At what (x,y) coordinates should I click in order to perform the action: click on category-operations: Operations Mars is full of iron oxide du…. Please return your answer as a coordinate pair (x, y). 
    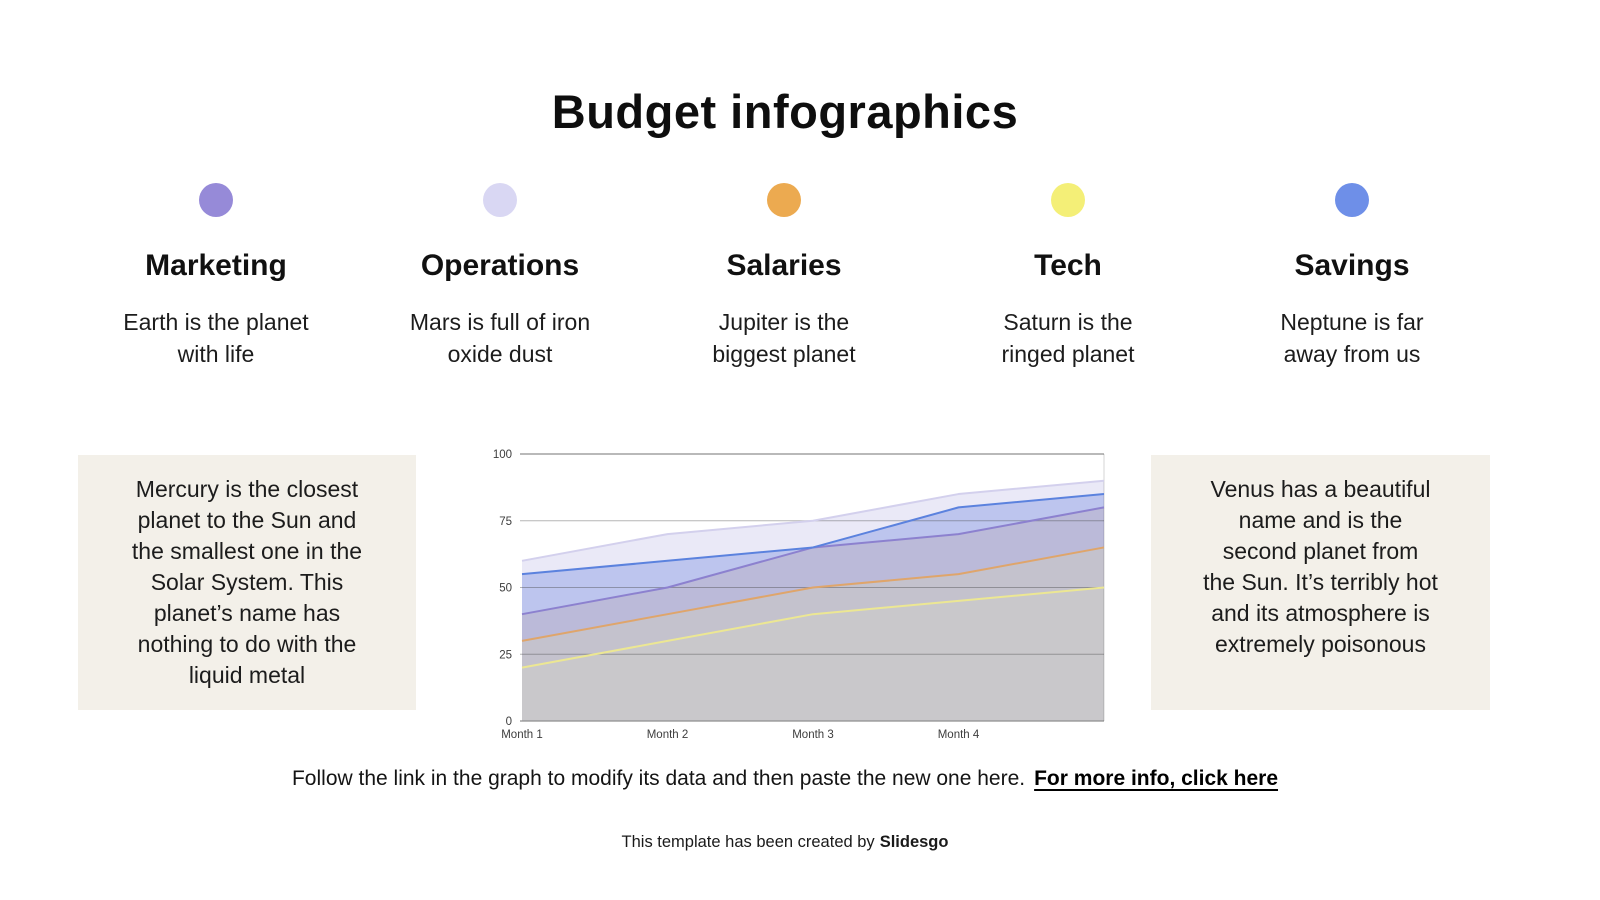
    Looking at the image, I should click on (500, 276).